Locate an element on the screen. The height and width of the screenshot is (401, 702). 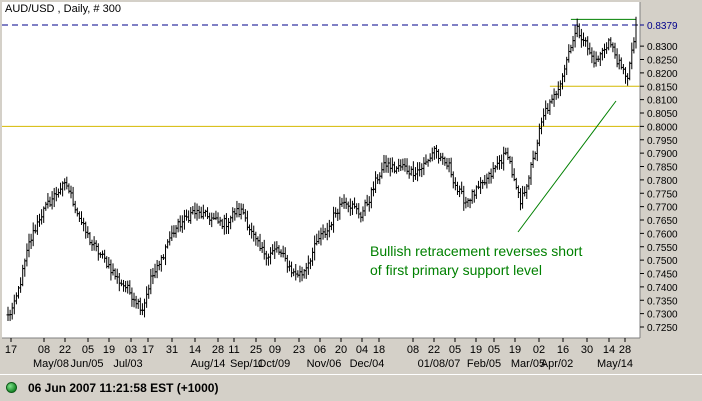
x-tick-month-label: Mar/05 is located at coordinates (528, 364).